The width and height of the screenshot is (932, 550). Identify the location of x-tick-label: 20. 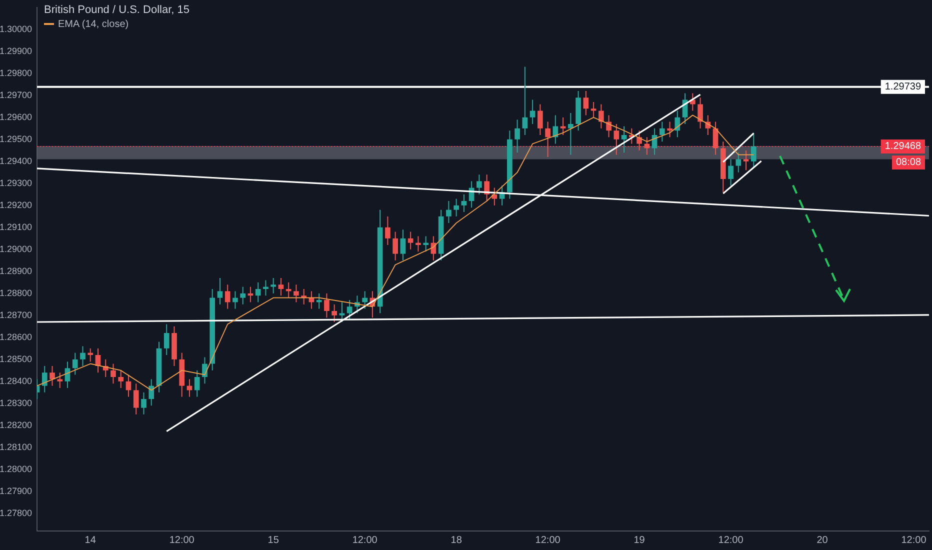
(822, 540).